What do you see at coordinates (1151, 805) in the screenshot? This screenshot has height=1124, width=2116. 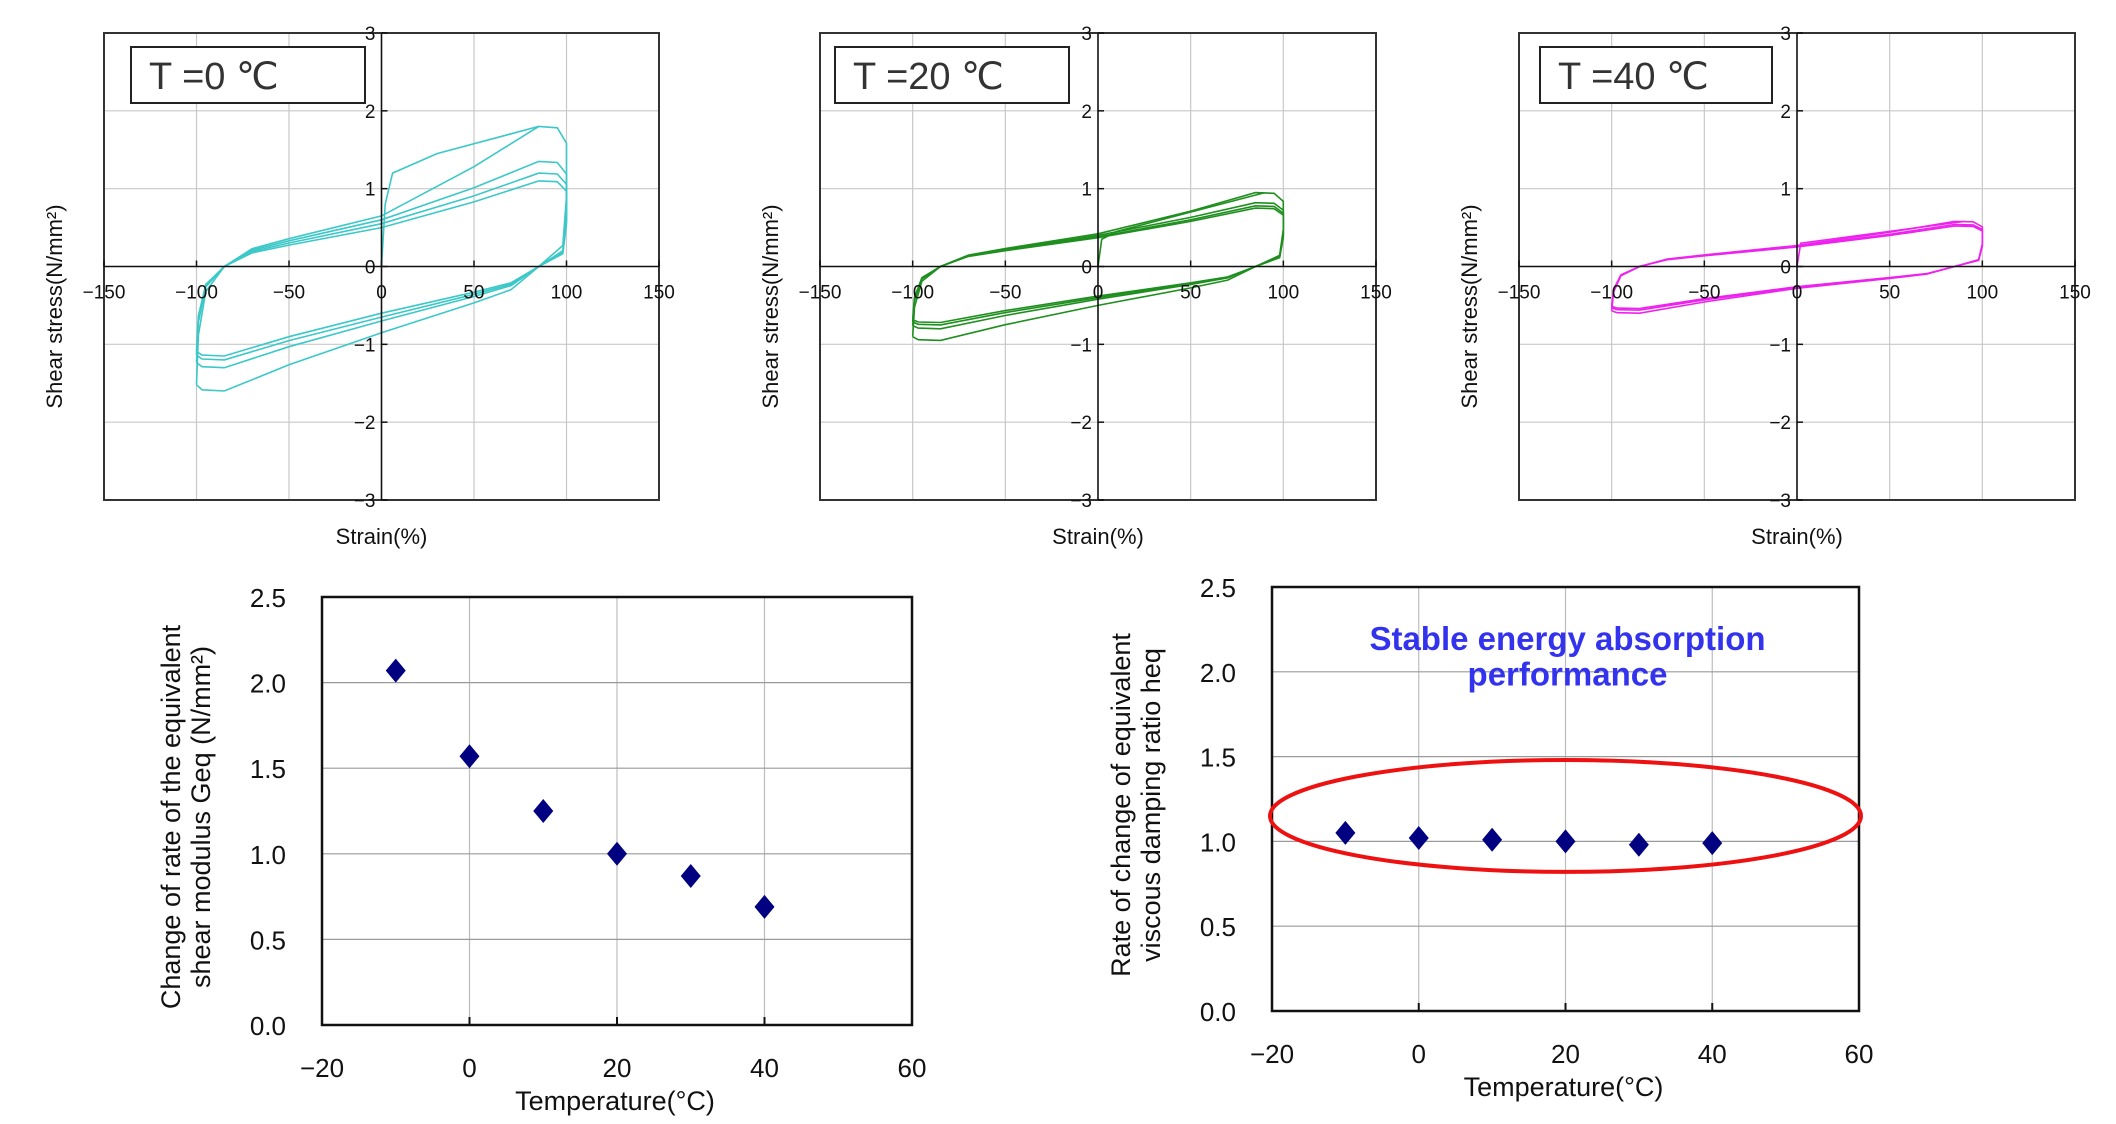 I see `y-axis-label-line2: viscous damping ratio heq` at bounding box center [1151, 805].